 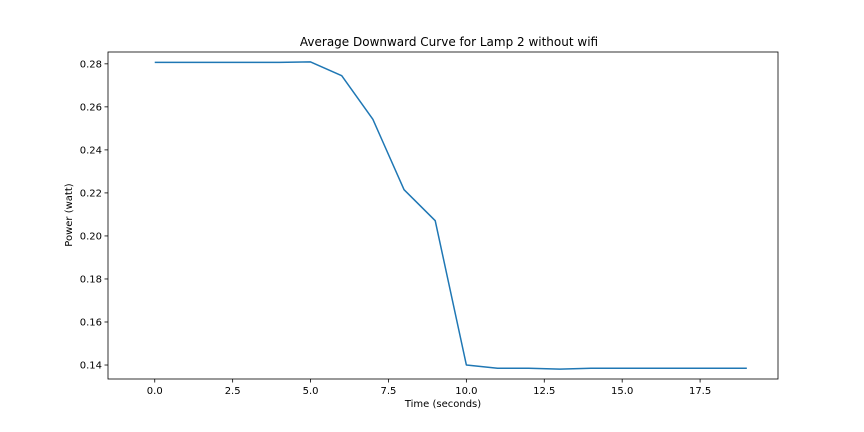 What do you see at coordinates (155, 391) in the screenshot?
I see `x-tick-label: 0.0` at bounding box center [155, 391].